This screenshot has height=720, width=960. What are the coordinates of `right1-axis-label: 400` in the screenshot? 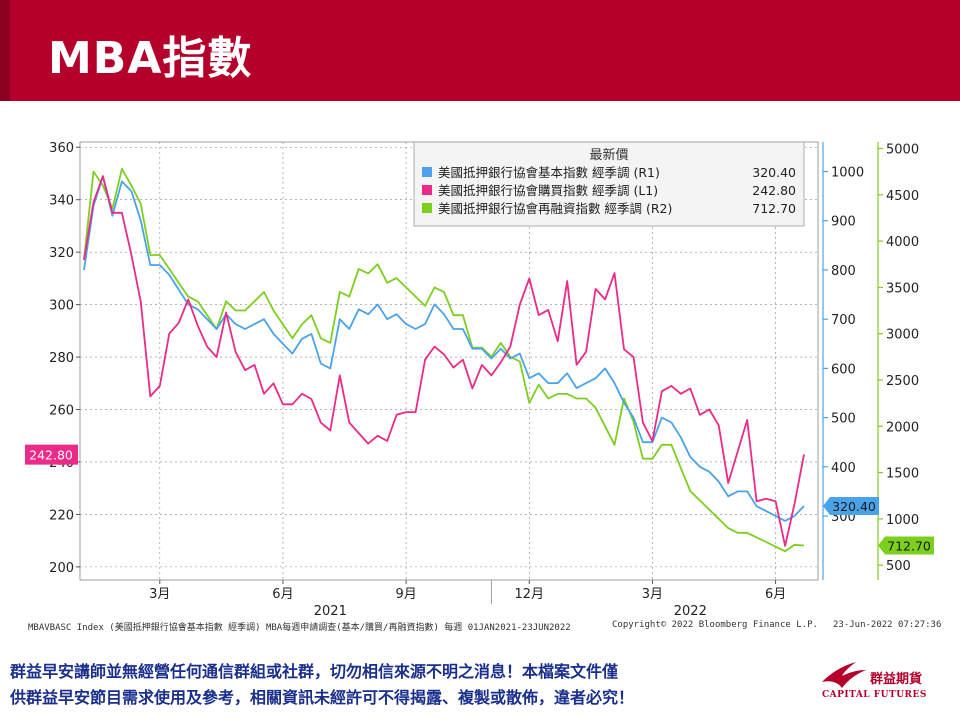 It's located at (843, 468).